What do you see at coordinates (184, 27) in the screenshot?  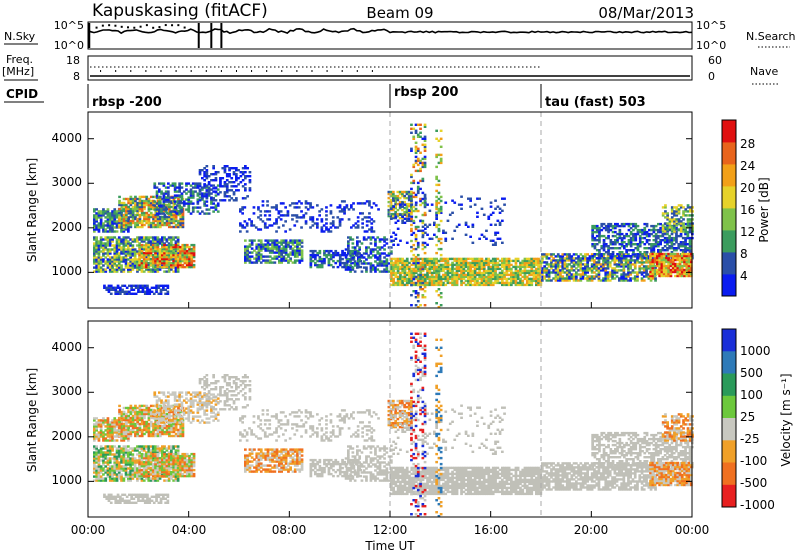 I see `nsearch-dot` at bounding box center [184, 27].